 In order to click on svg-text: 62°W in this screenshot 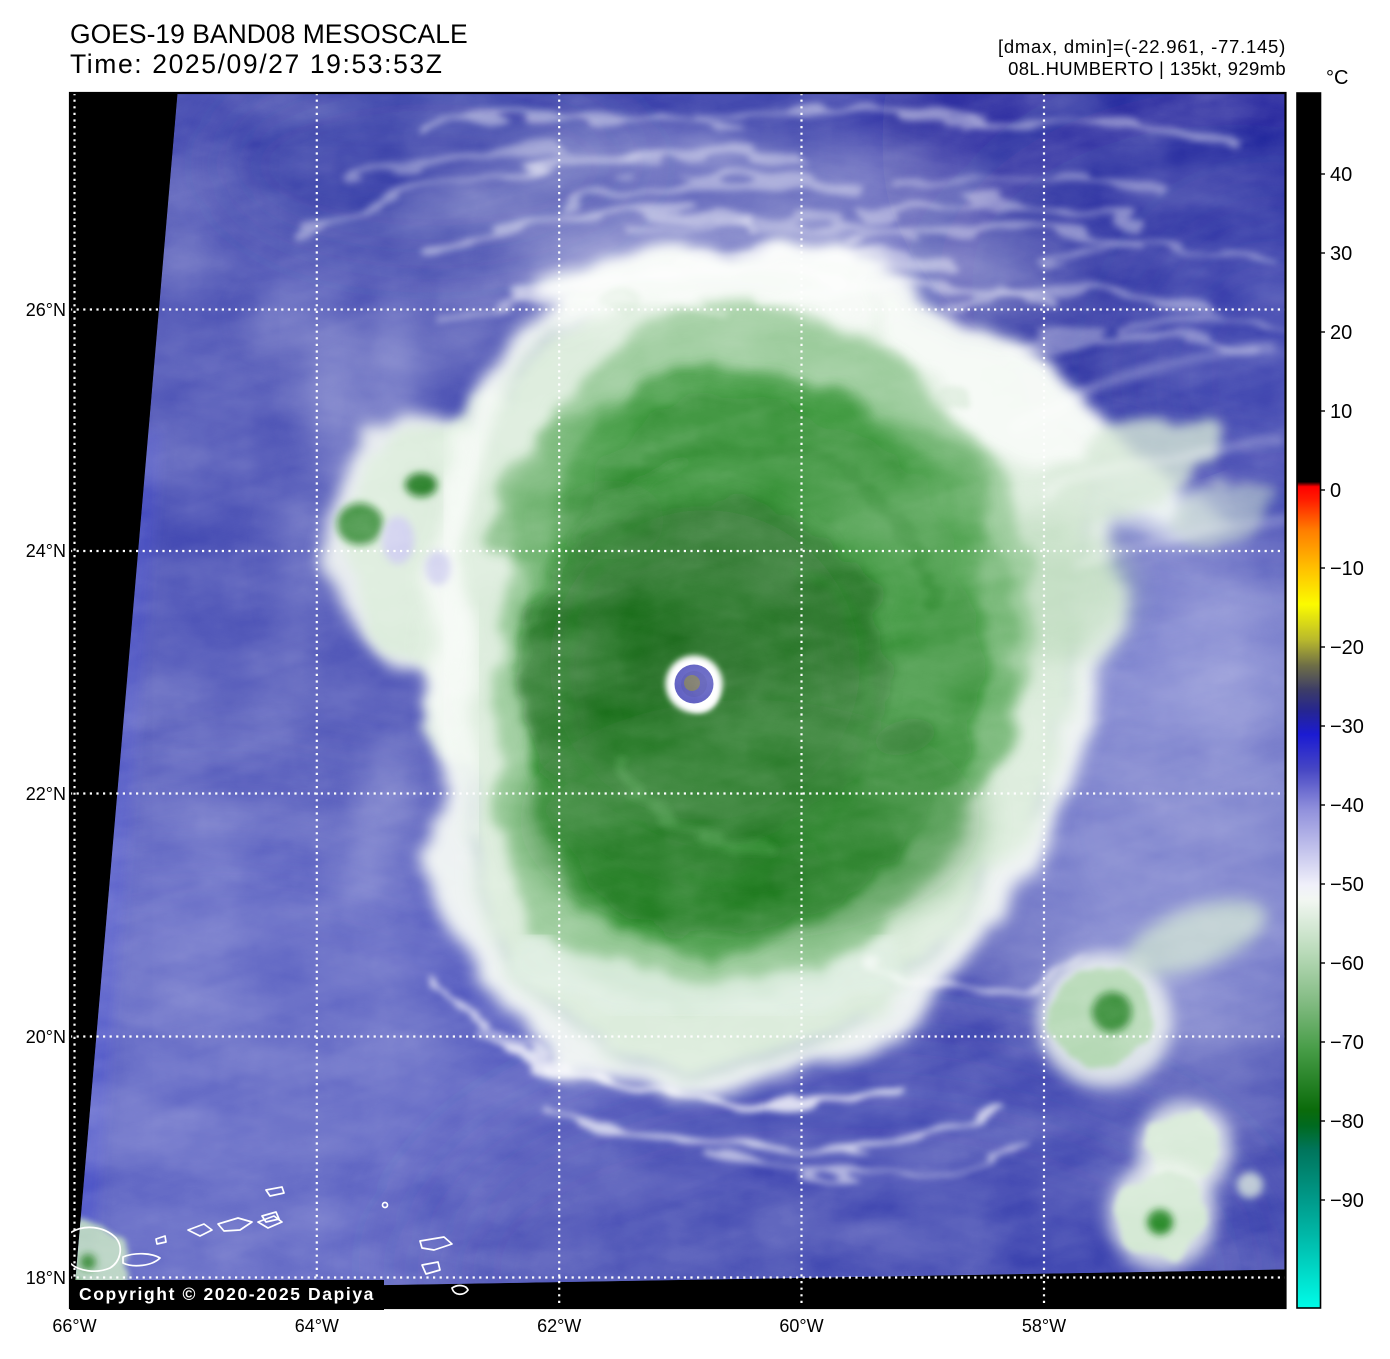, I will do `click(559, 1326)`.